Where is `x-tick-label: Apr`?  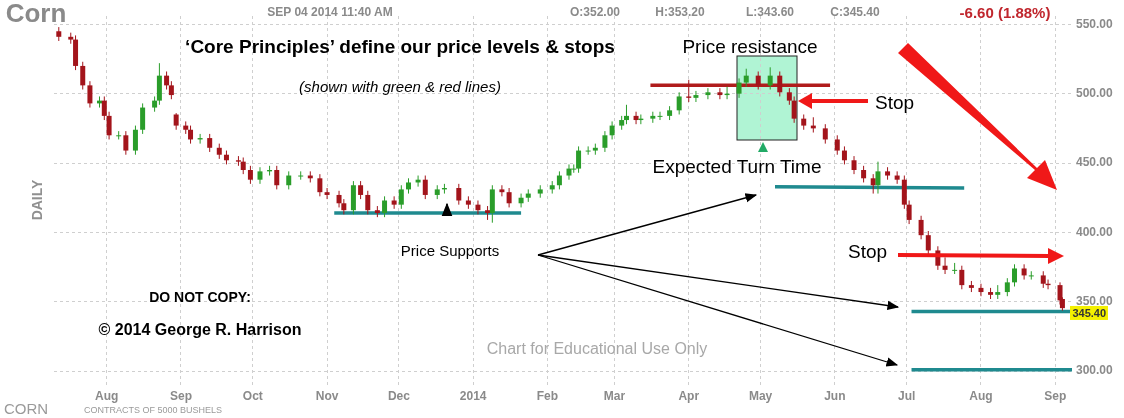 x-tick-label: Apr is located at coordinates (689, 395).